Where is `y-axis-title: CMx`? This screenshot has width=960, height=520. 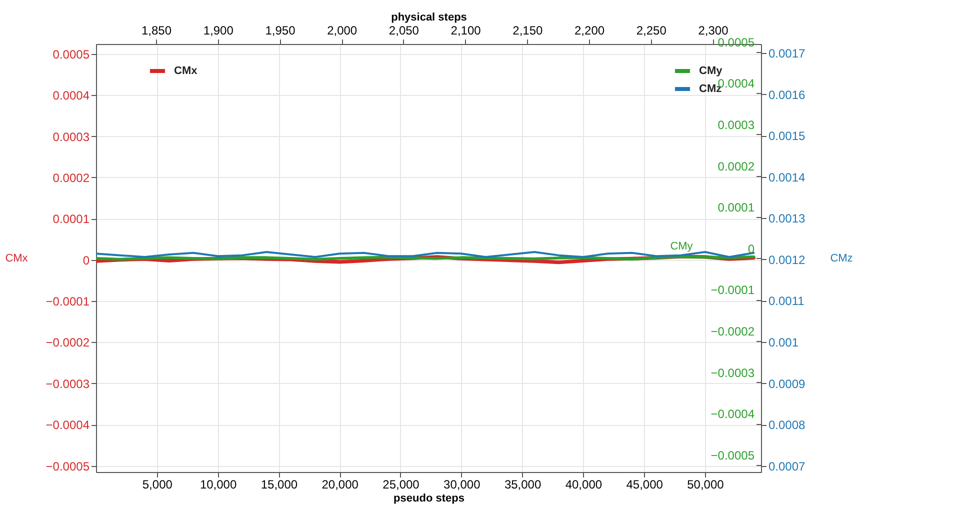 y-axis-title: CMx is located at coordinates (16, 258).